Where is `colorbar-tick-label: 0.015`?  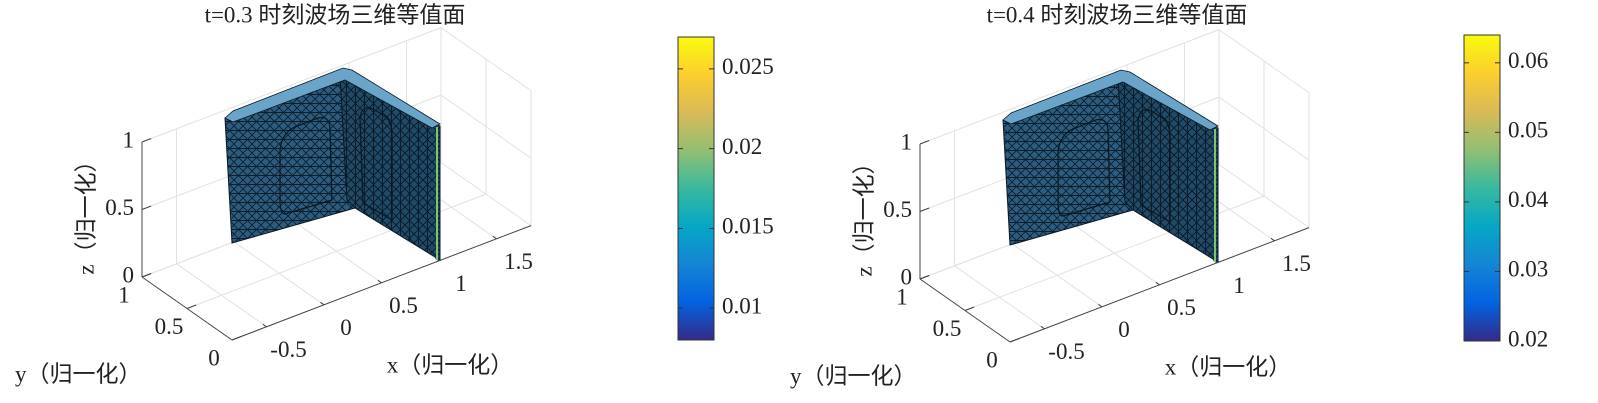 colorbar-tick-label: 0.015 is located at coordinates (748, 226).